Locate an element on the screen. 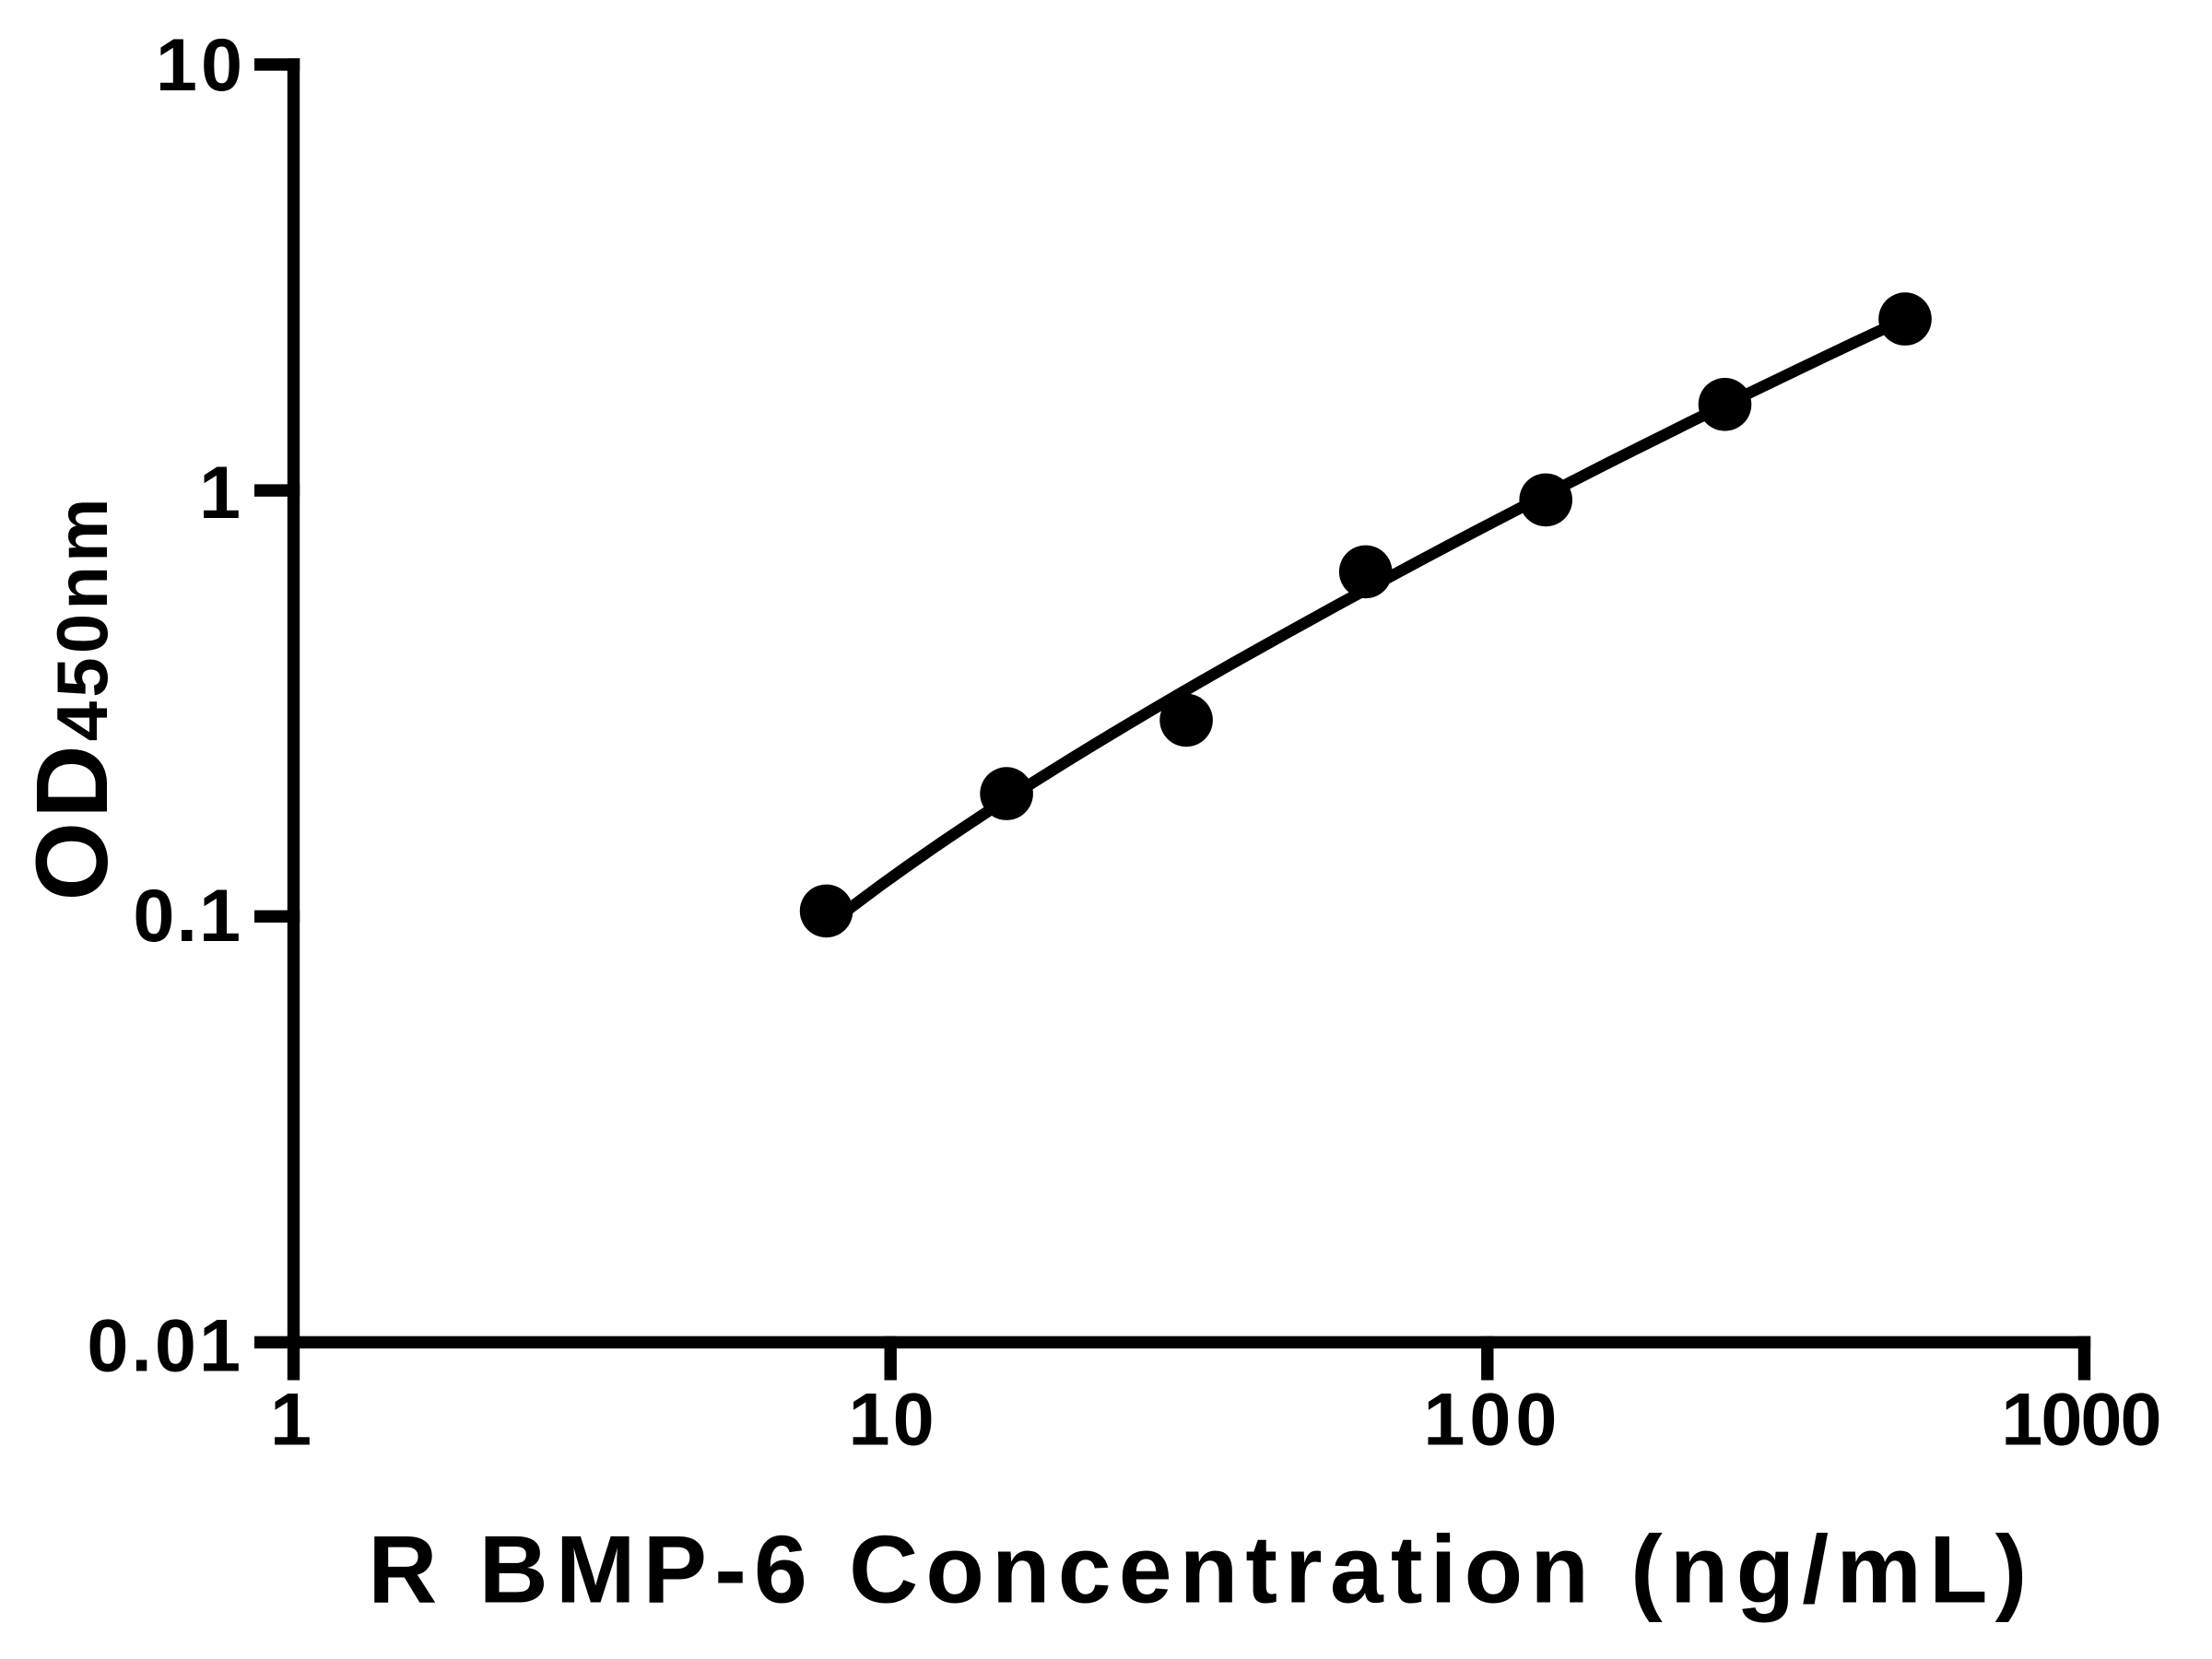 The height and width of the screenshot is (1659, 2212). svg-text: 0.1 is located at coordinates (187, 916).